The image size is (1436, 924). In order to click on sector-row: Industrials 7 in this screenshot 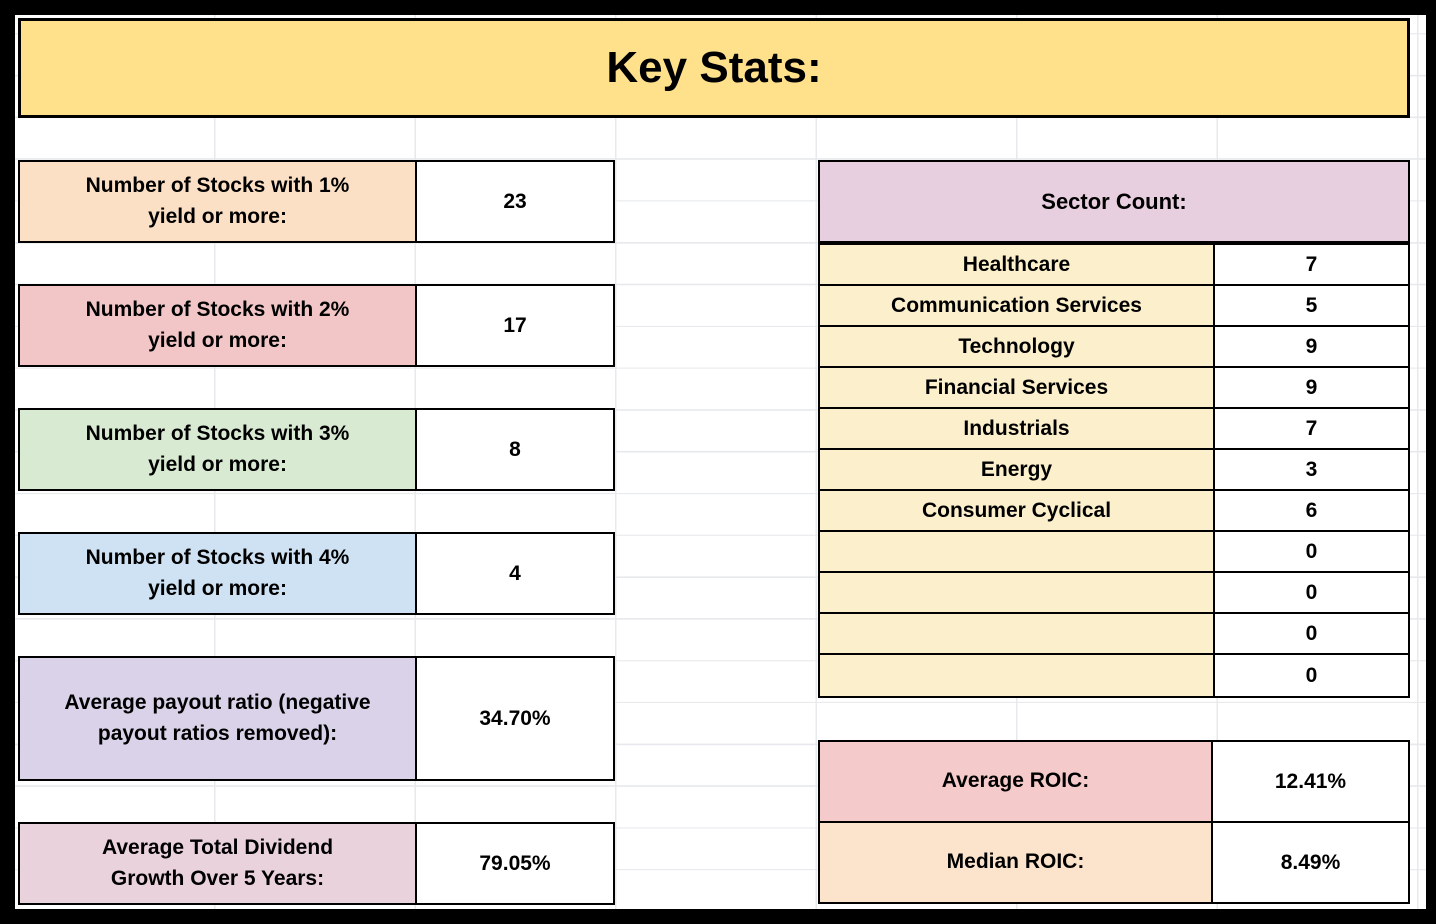, I will do `click(1114, 429)`.